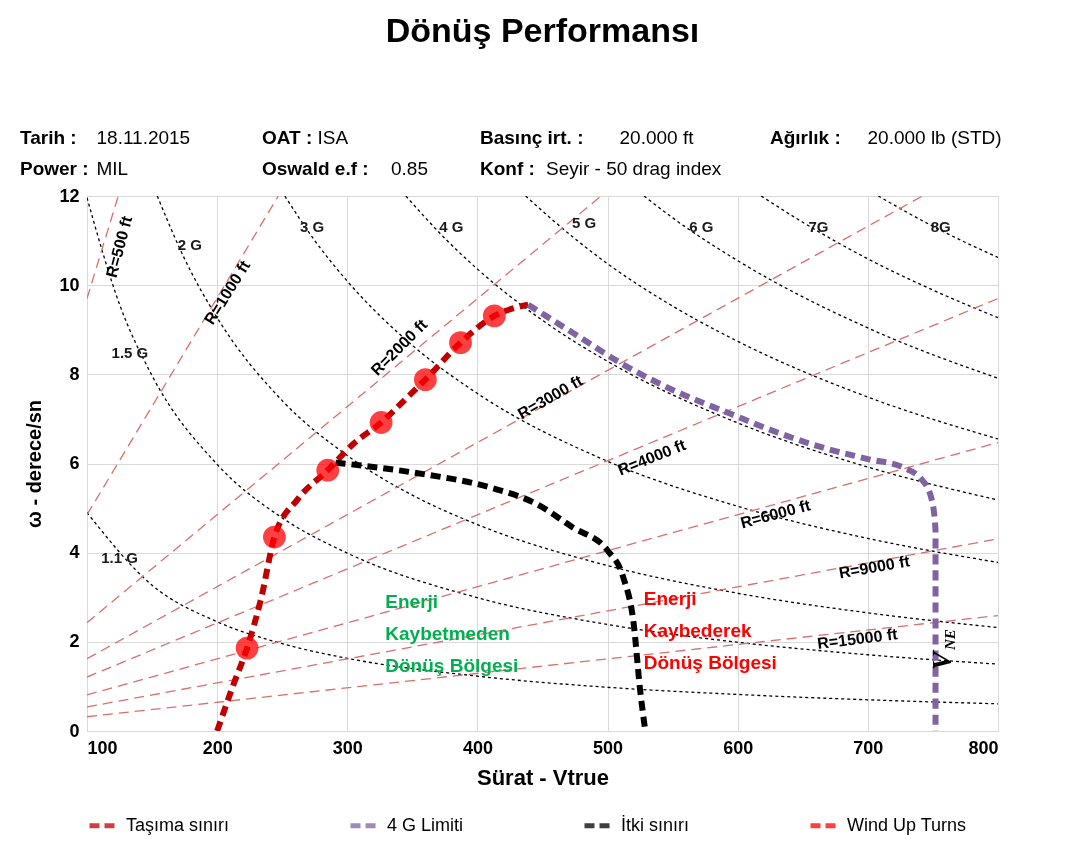  Describe the element at coordinates (940, 227) in the screenshot. I see `annotation: 8G` at that location.